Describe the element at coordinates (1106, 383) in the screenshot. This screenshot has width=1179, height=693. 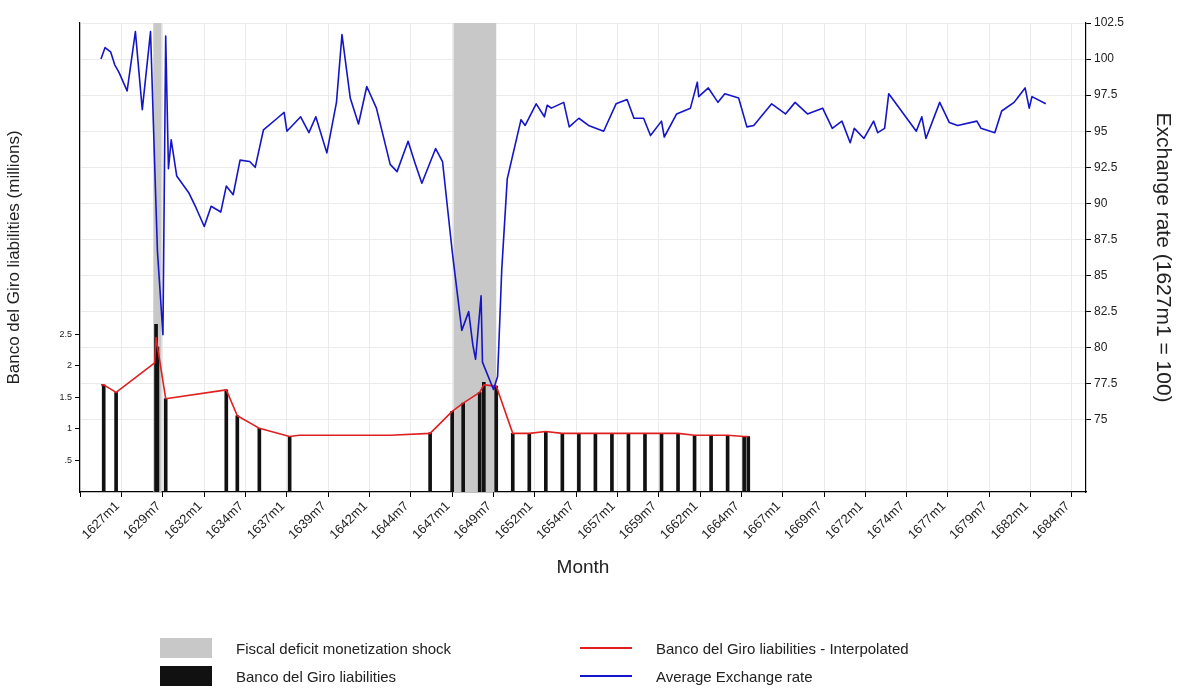
I see `y2-tick-label: 77.5` at that location.